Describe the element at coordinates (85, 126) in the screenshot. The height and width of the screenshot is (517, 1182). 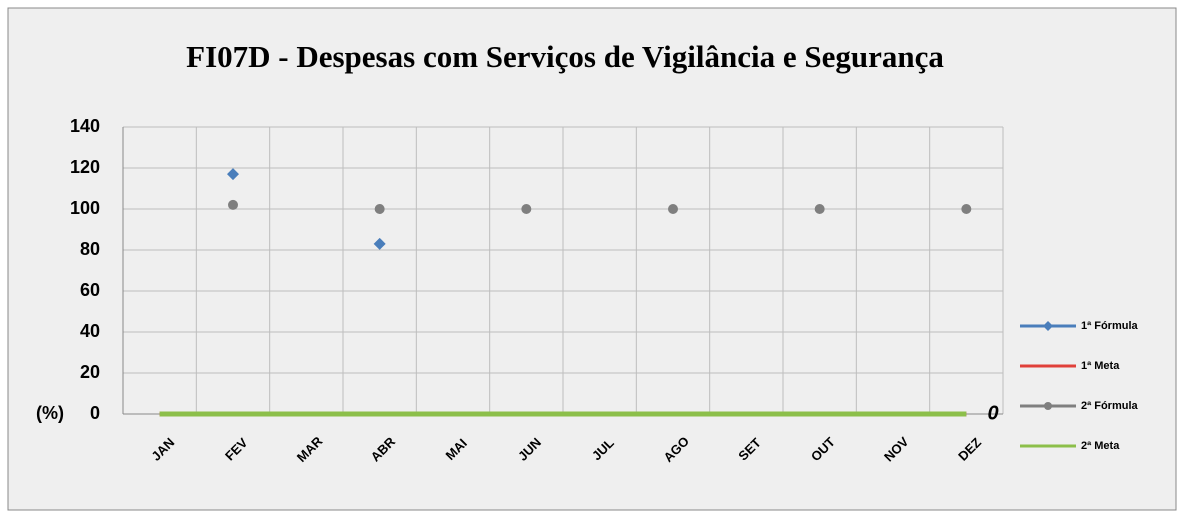
I see `y-tick-label: 140` at that location.